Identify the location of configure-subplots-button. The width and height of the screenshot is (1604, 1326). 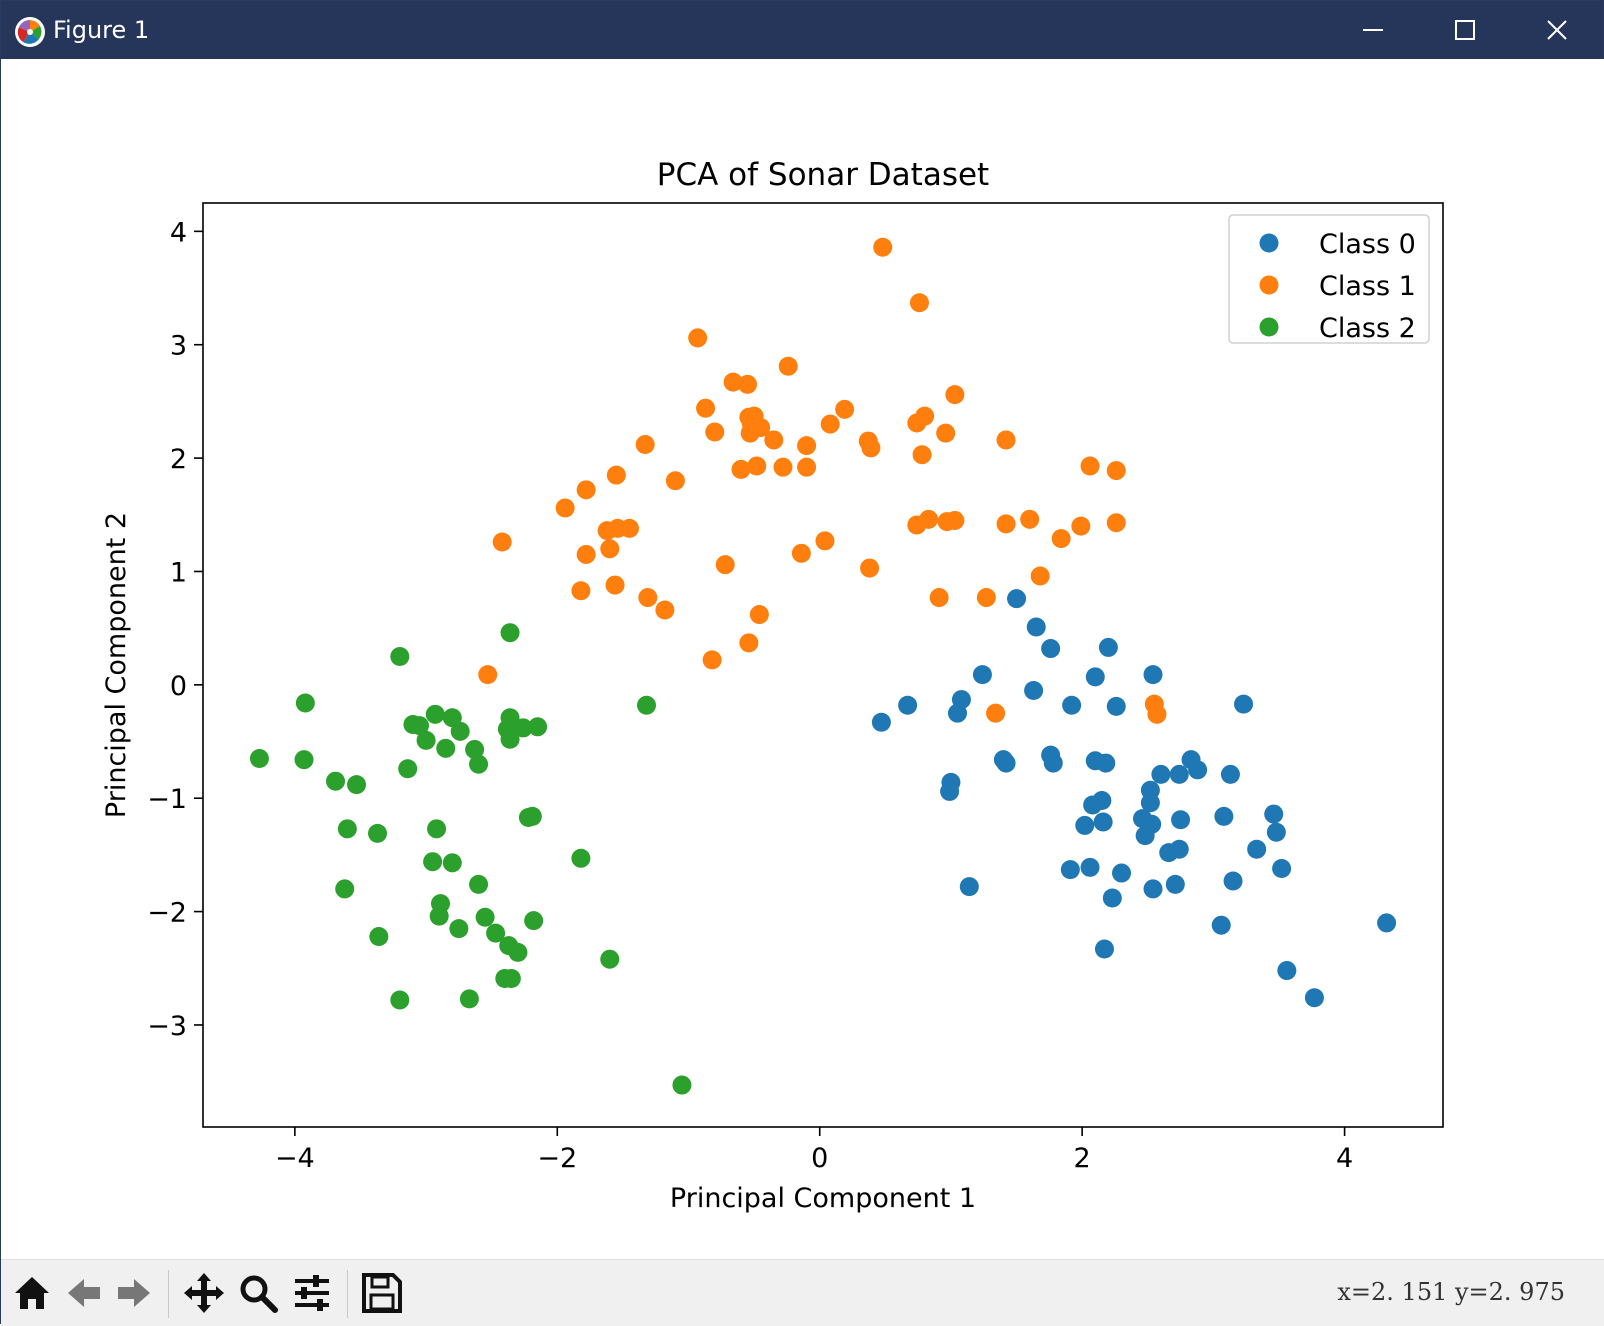
(312, 1293).